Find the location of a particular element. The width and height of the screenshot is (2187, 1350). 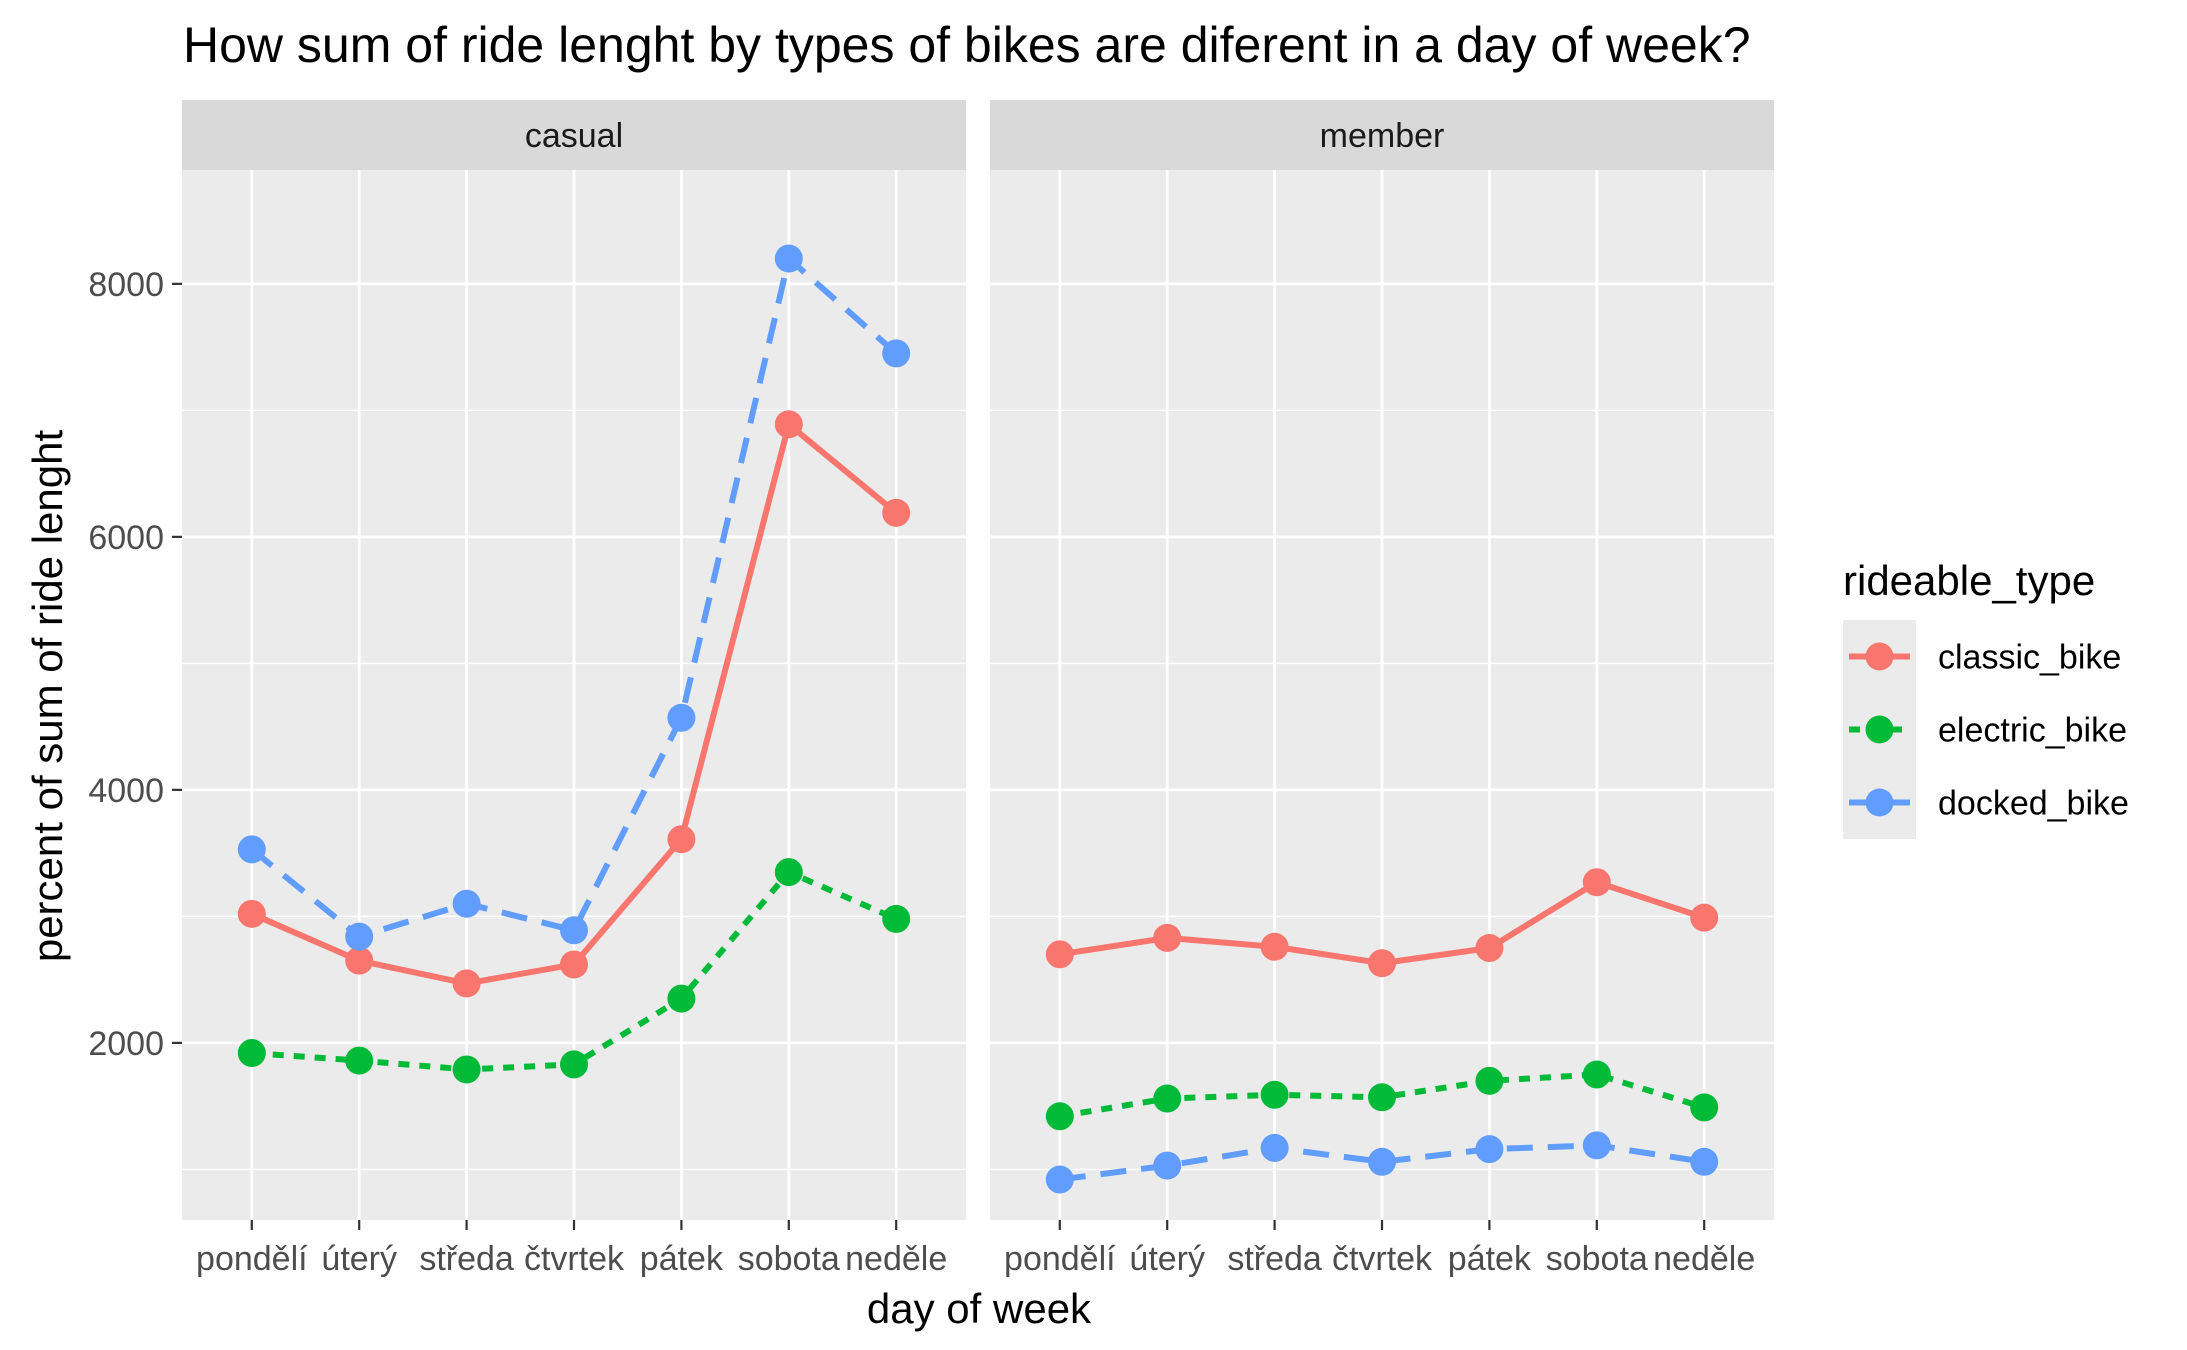

y-tick-label: 2000 is located at coordinates (126, 1044).